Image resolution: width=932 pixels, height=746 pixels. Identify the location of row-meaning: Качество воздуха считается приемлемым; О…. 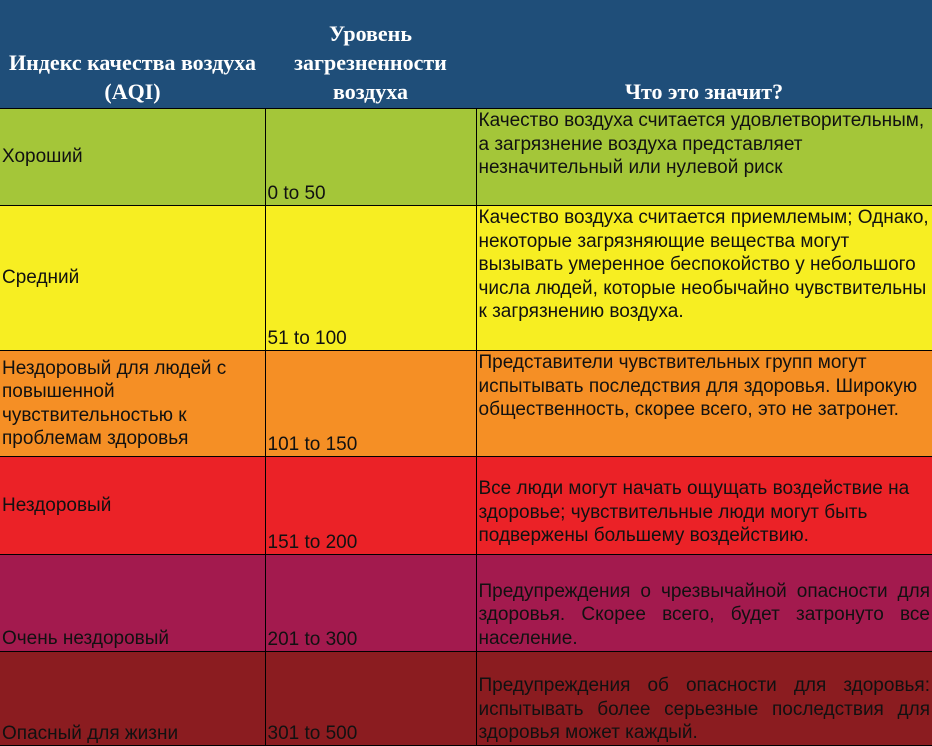
(703, 278).